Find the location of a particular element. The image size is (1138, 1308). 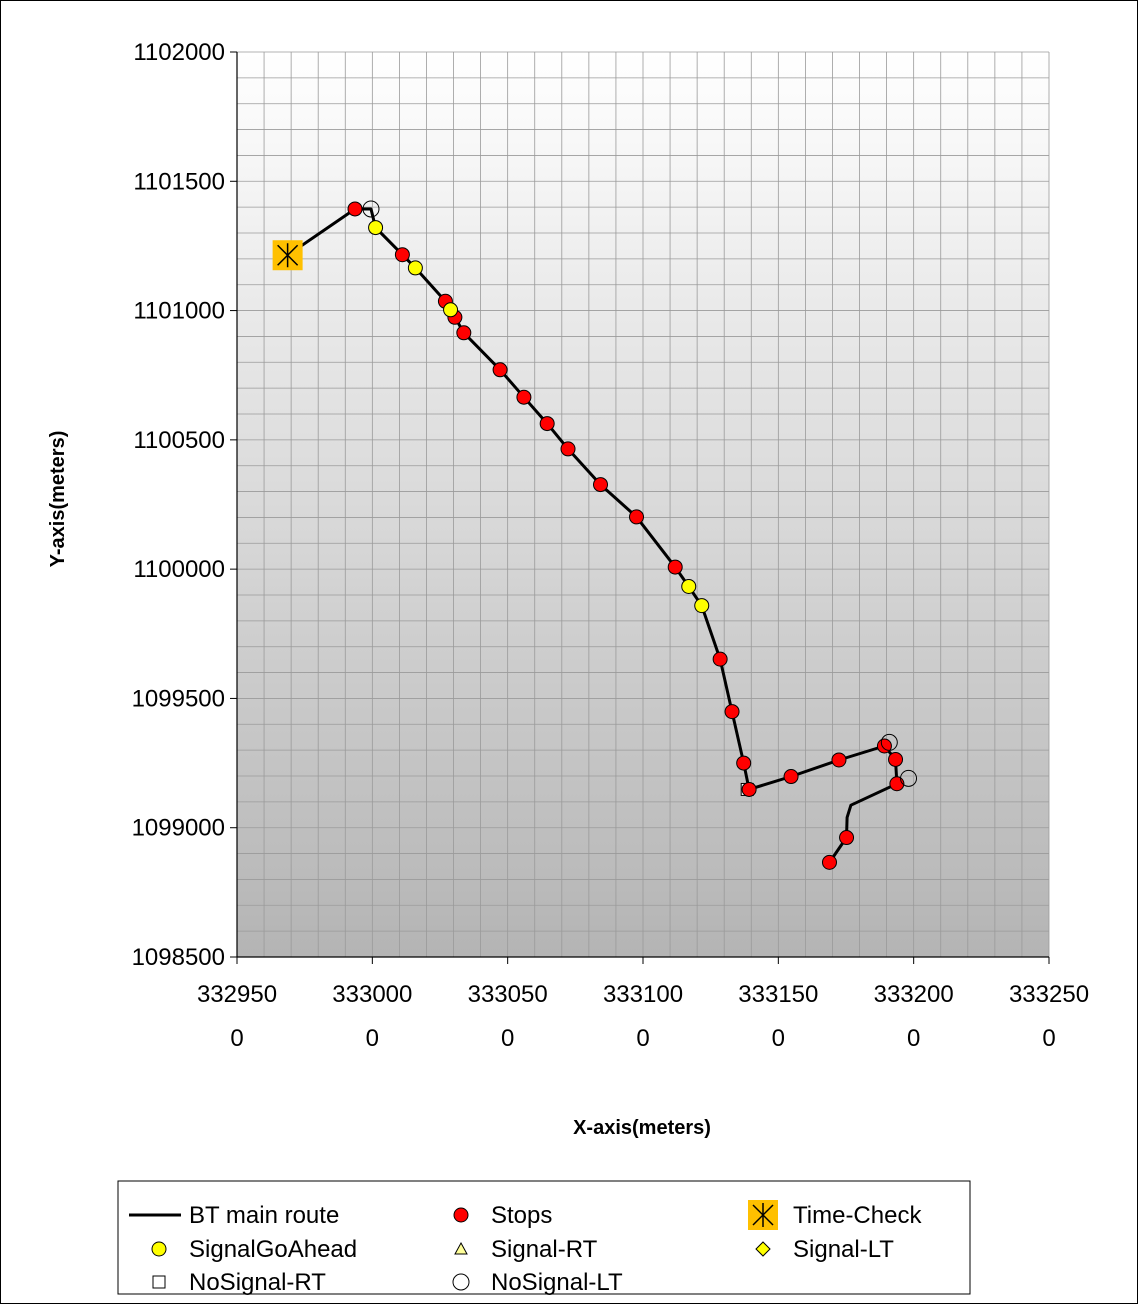

legend-item-signalgoahead: SignalGoAhead is located at coordinates (254, 1249).